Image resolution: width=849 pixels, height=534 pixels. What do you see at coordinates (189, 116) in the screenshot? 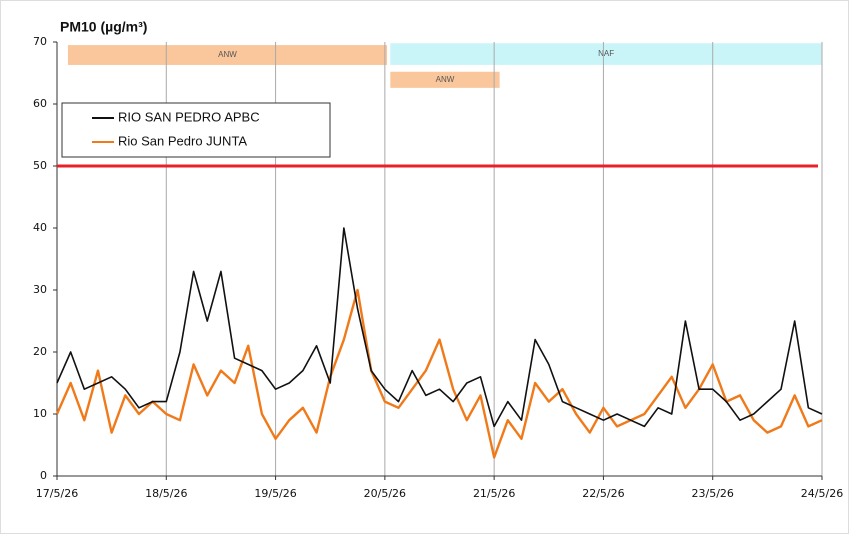
I see `legend-label: RIO SAN PEDRO APBC` at bounding box center [189, 116].